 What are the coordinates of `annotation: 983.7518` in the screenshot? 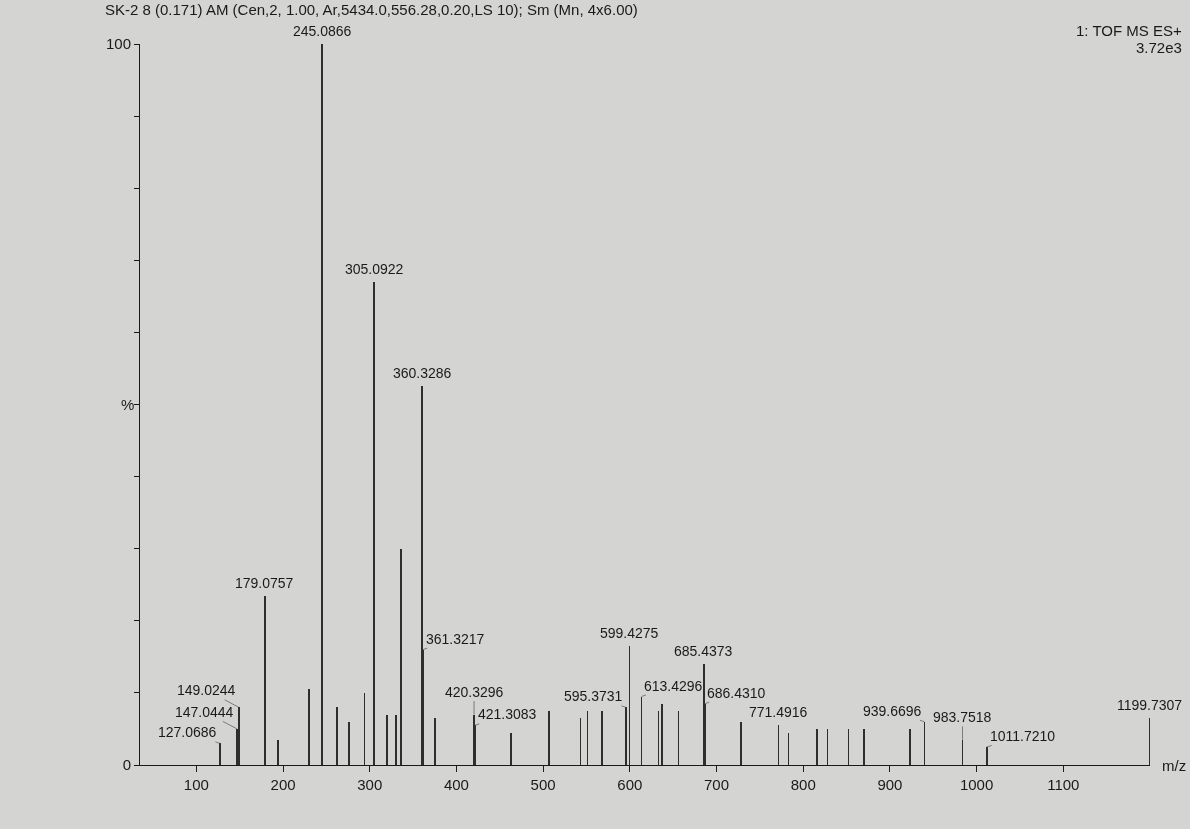 It's located at (962, 717).